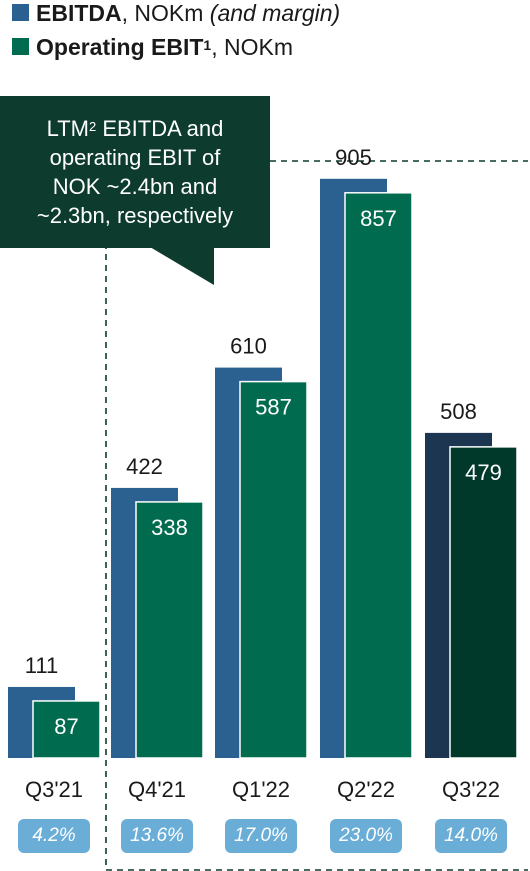  What do you see at coordinates (261, 789) in the screenshot?
I see `category-label-2: Q1'22` at bounding box center [261, 789].